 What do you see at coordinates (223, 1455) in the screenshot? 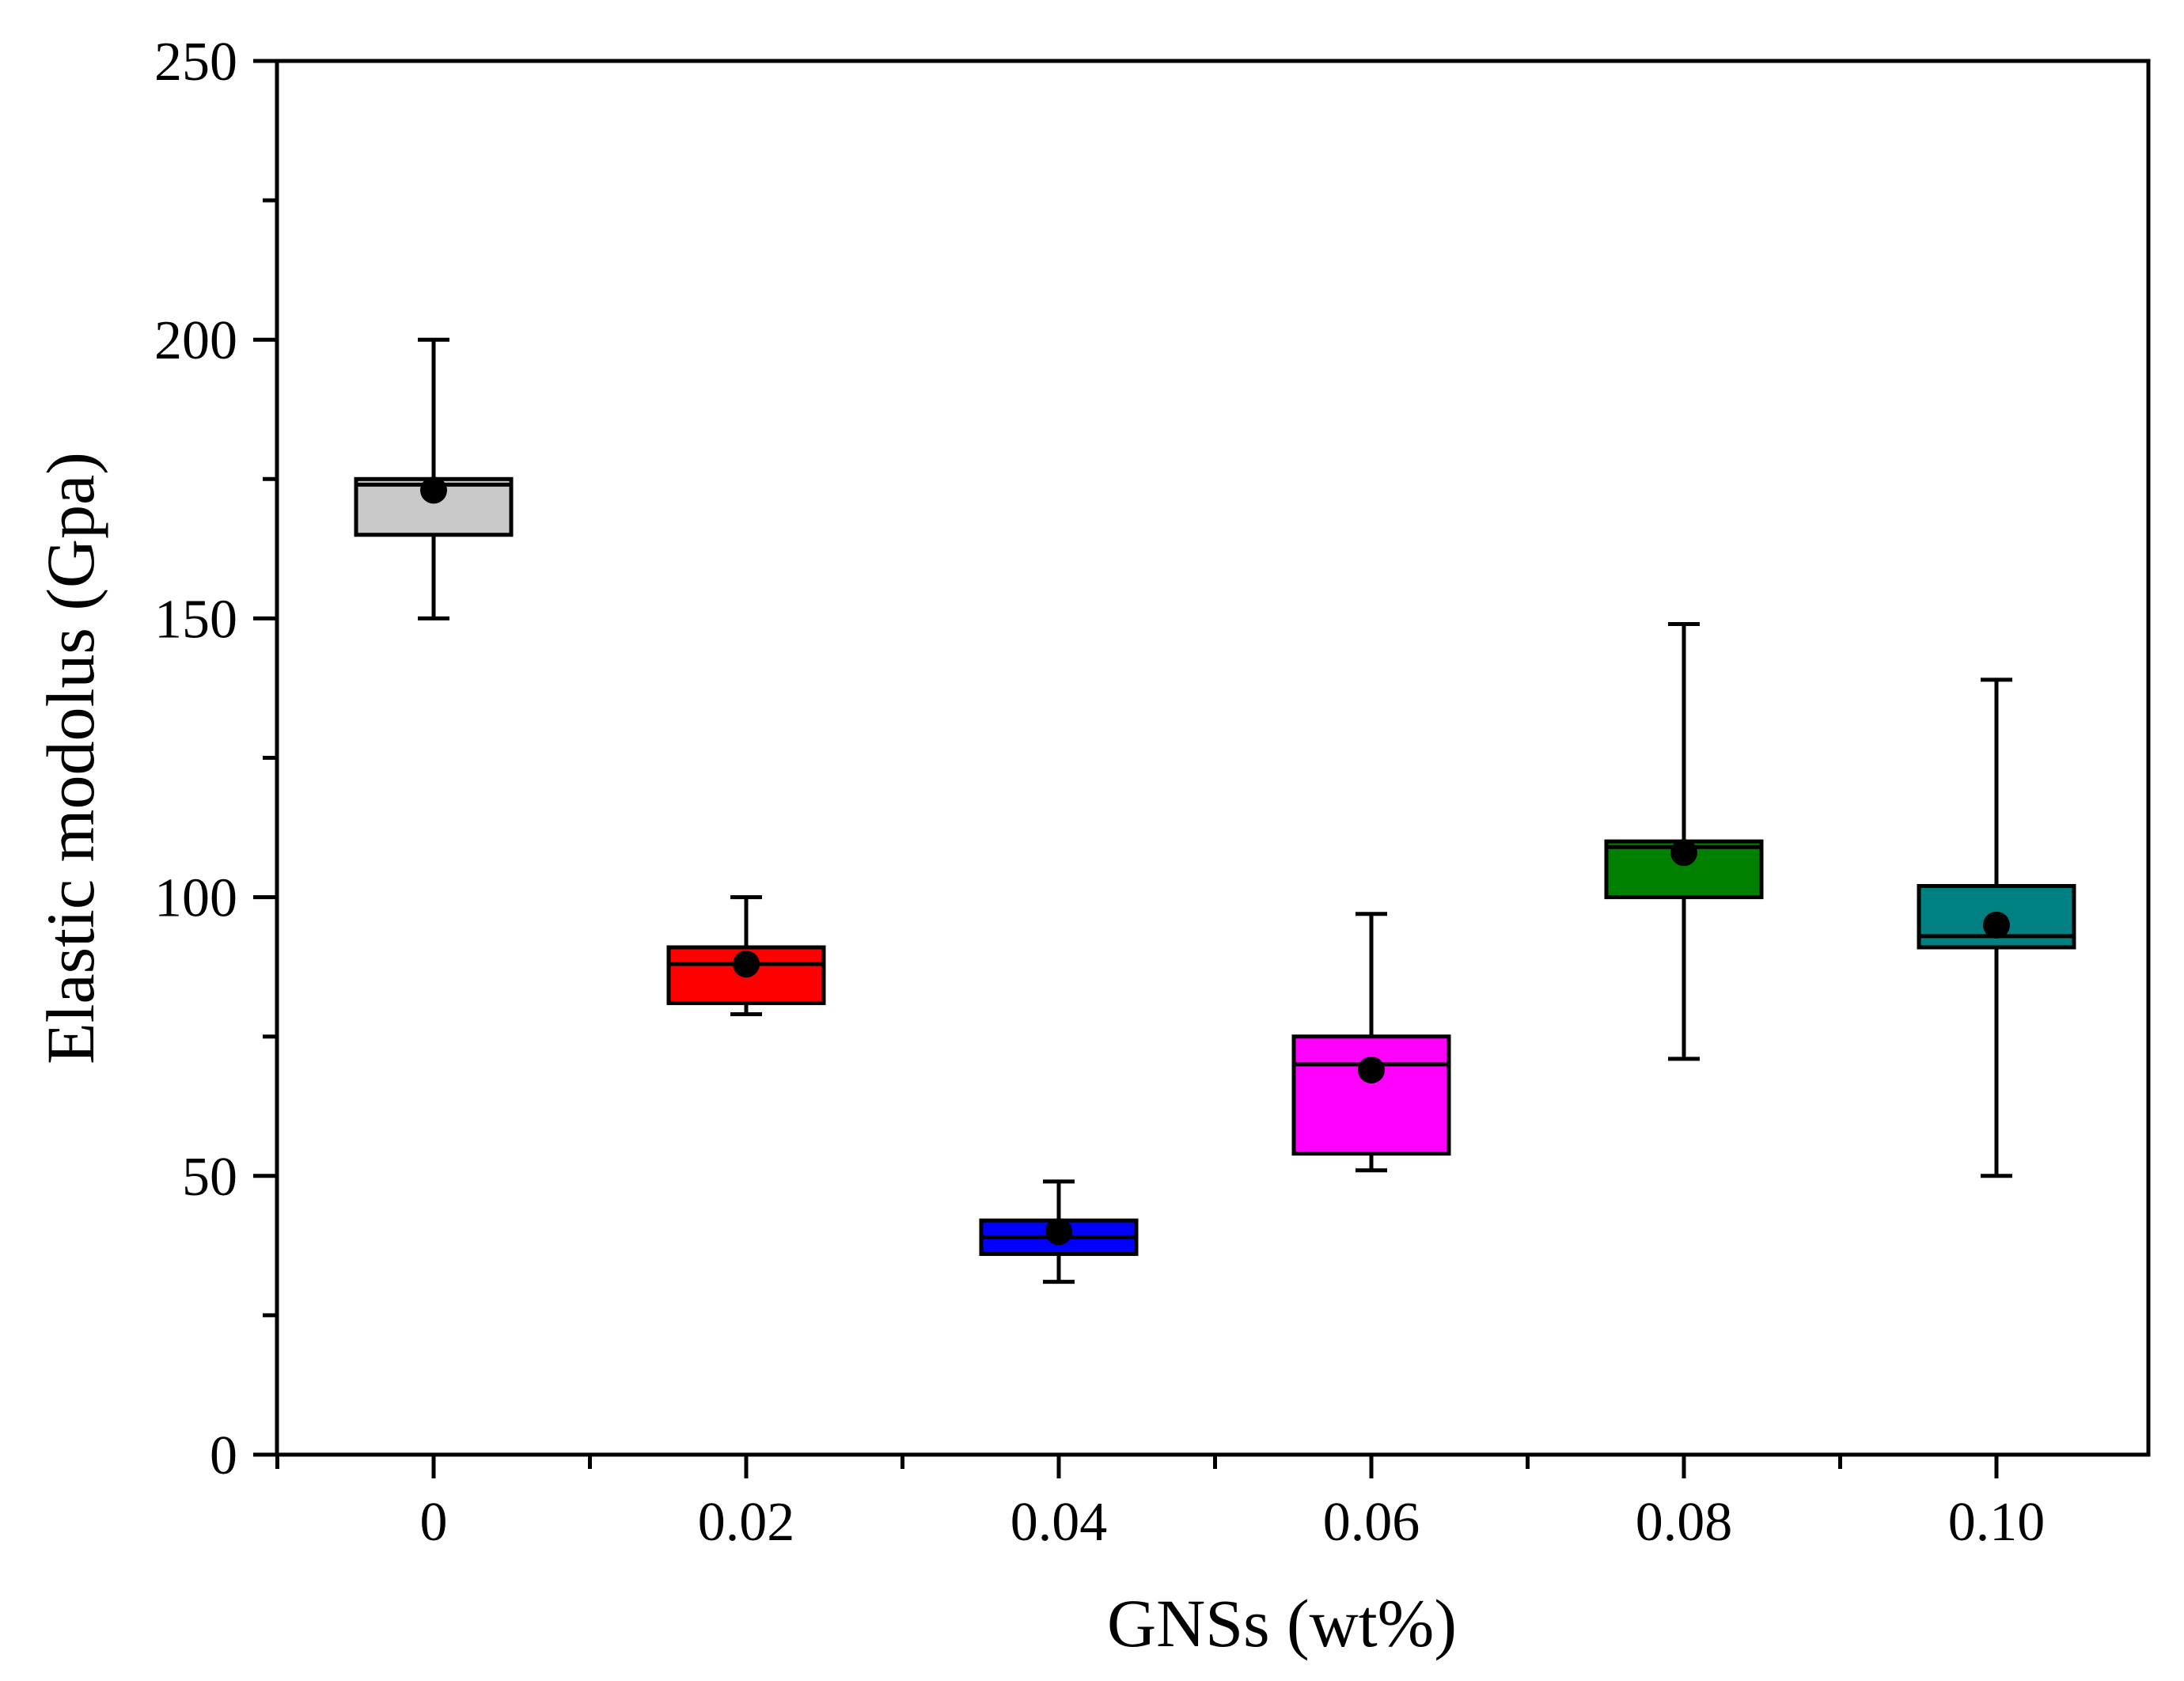
I see `y-tick-label: 0` at bounding box center [223, 1455].